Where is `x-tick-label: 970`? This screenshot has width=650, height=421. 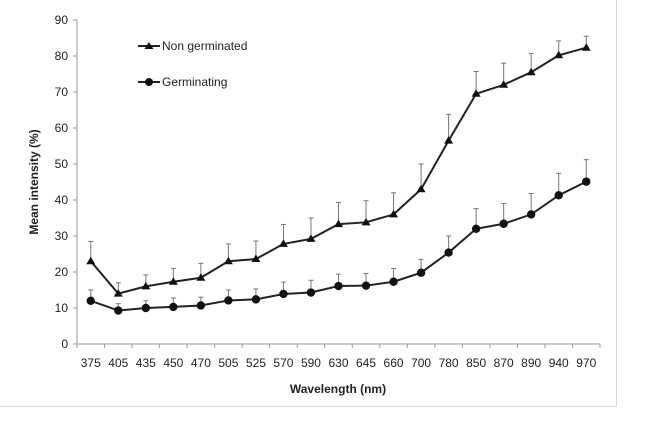
x-tick-label: 970 is located at coordinates (586, 363).